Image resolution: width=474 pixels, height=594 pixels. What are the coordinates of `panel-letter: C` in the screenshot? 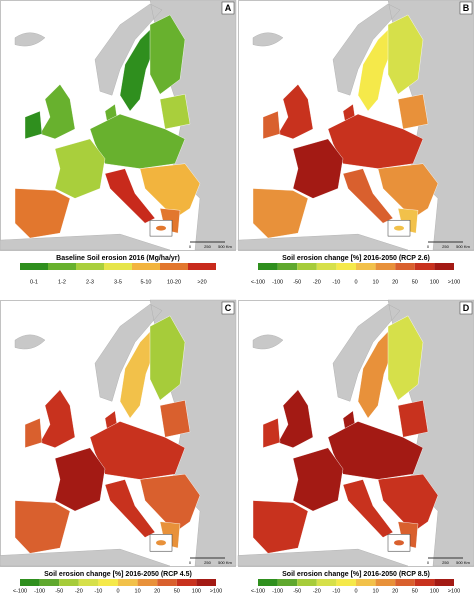 It's located at (228, 308).